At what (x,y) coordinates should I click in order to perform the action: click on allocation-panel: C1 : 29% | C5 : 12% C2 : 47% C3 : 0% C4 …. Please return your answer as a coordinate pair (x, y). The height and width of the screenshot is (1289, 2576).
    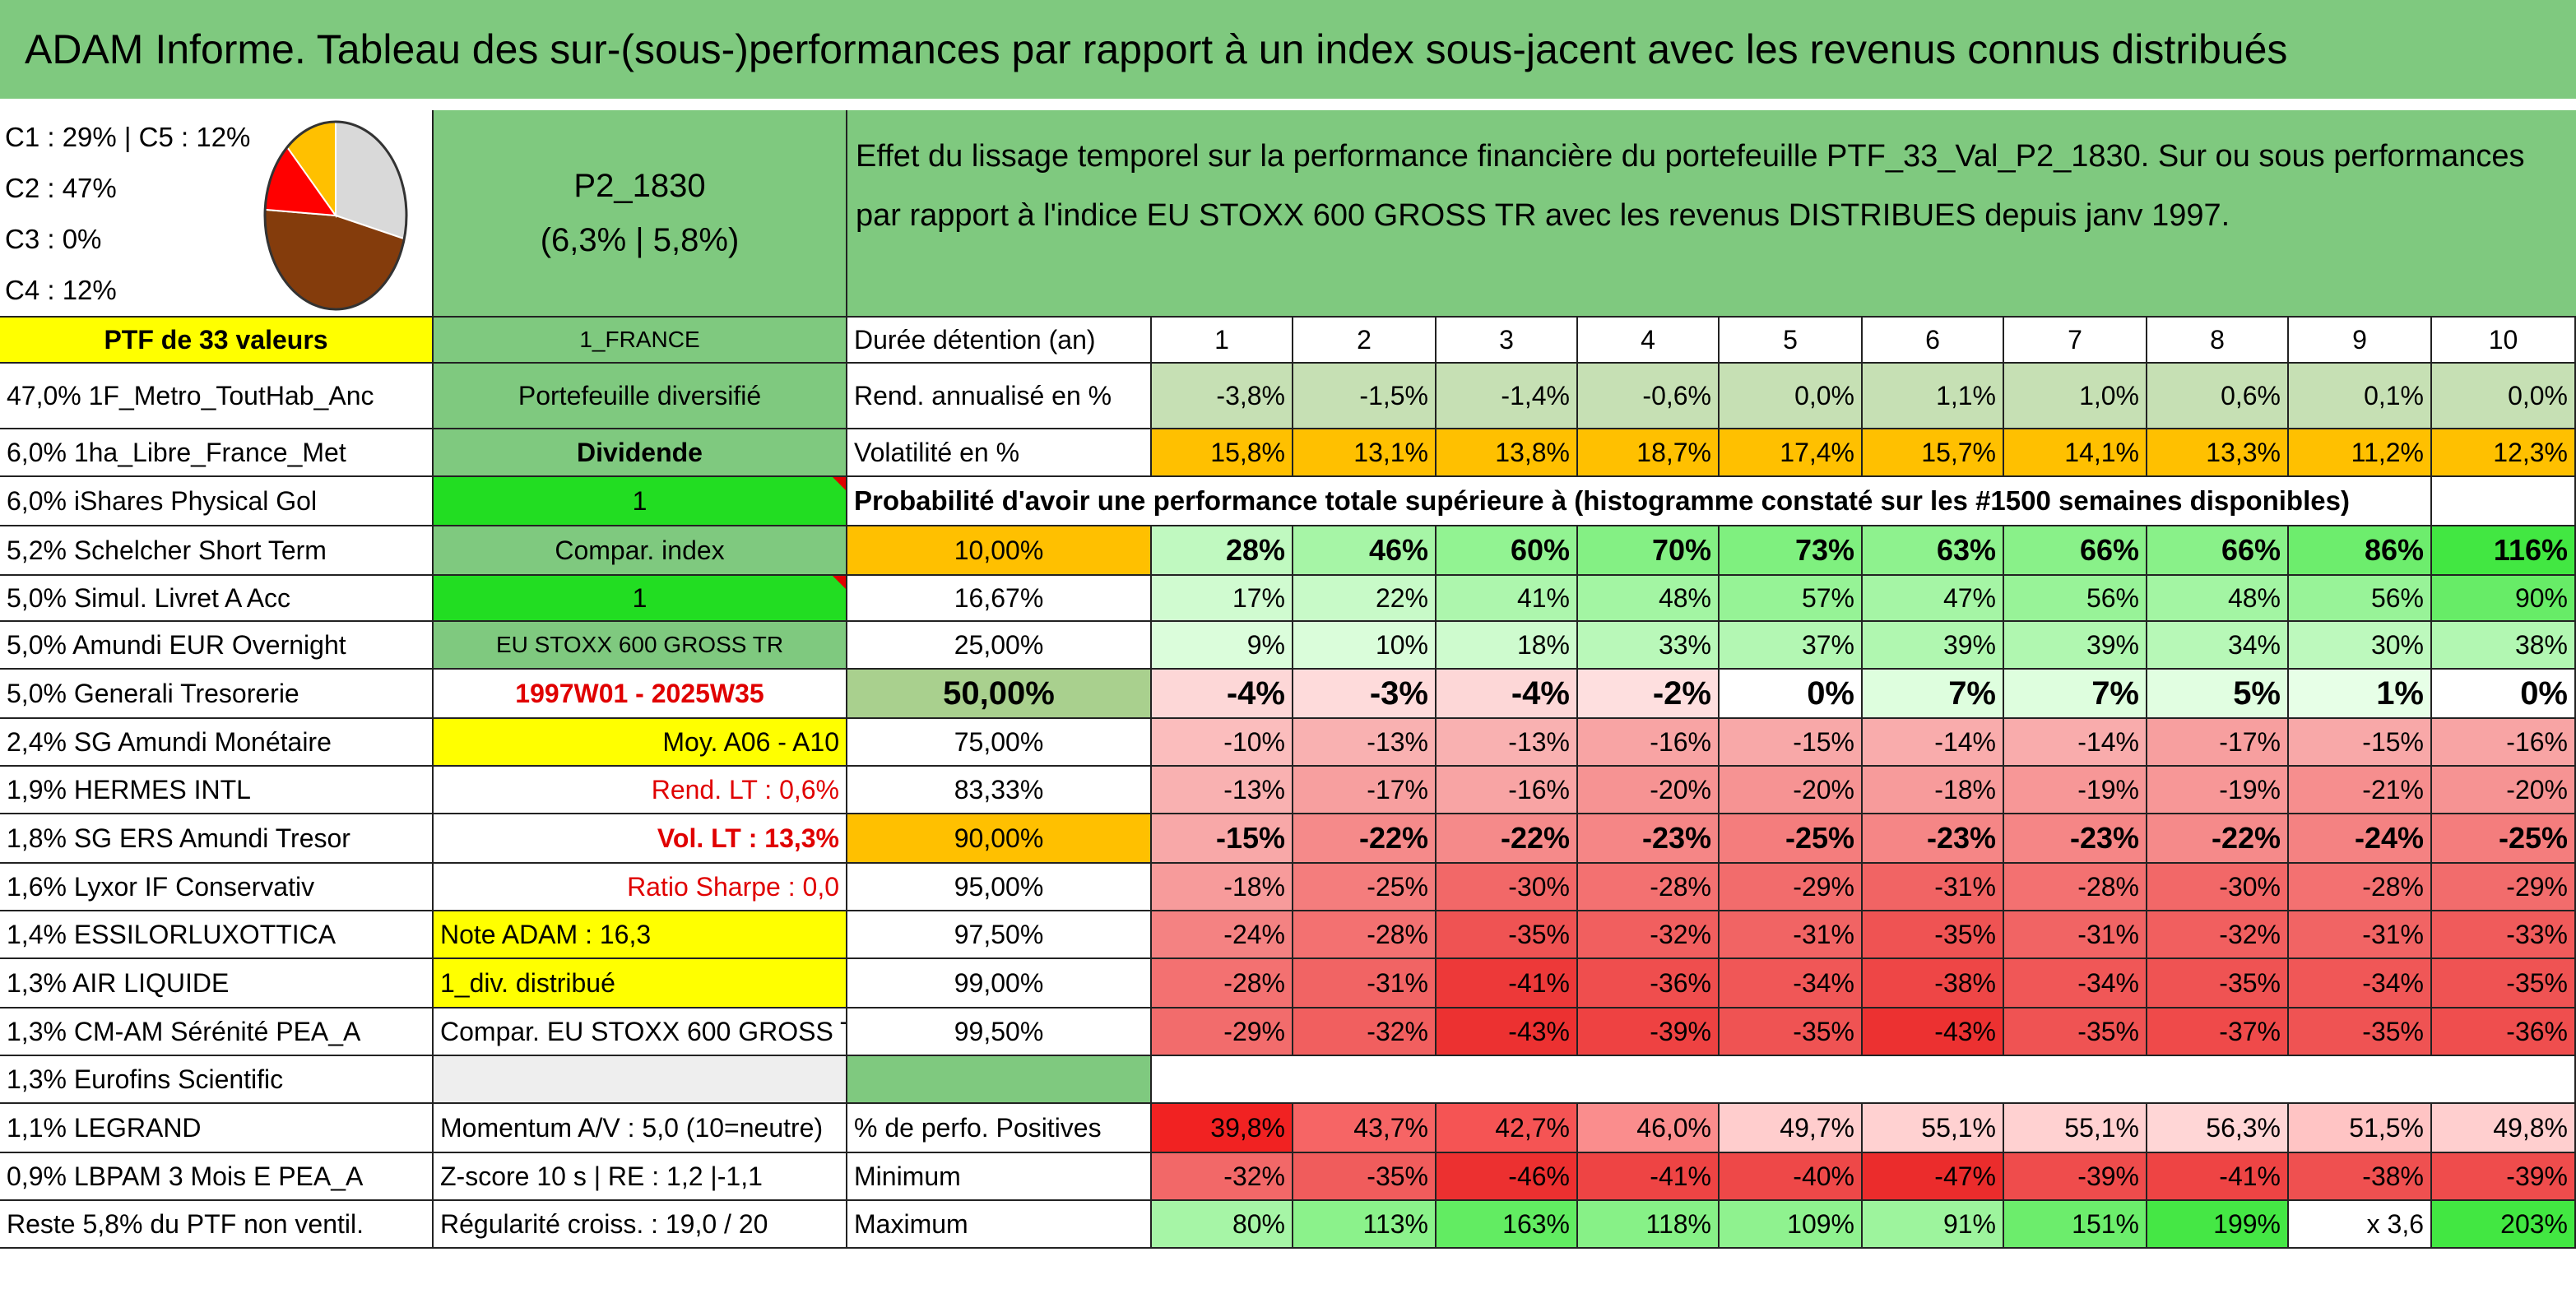
    Looking at the image, I should click on (217, 214).